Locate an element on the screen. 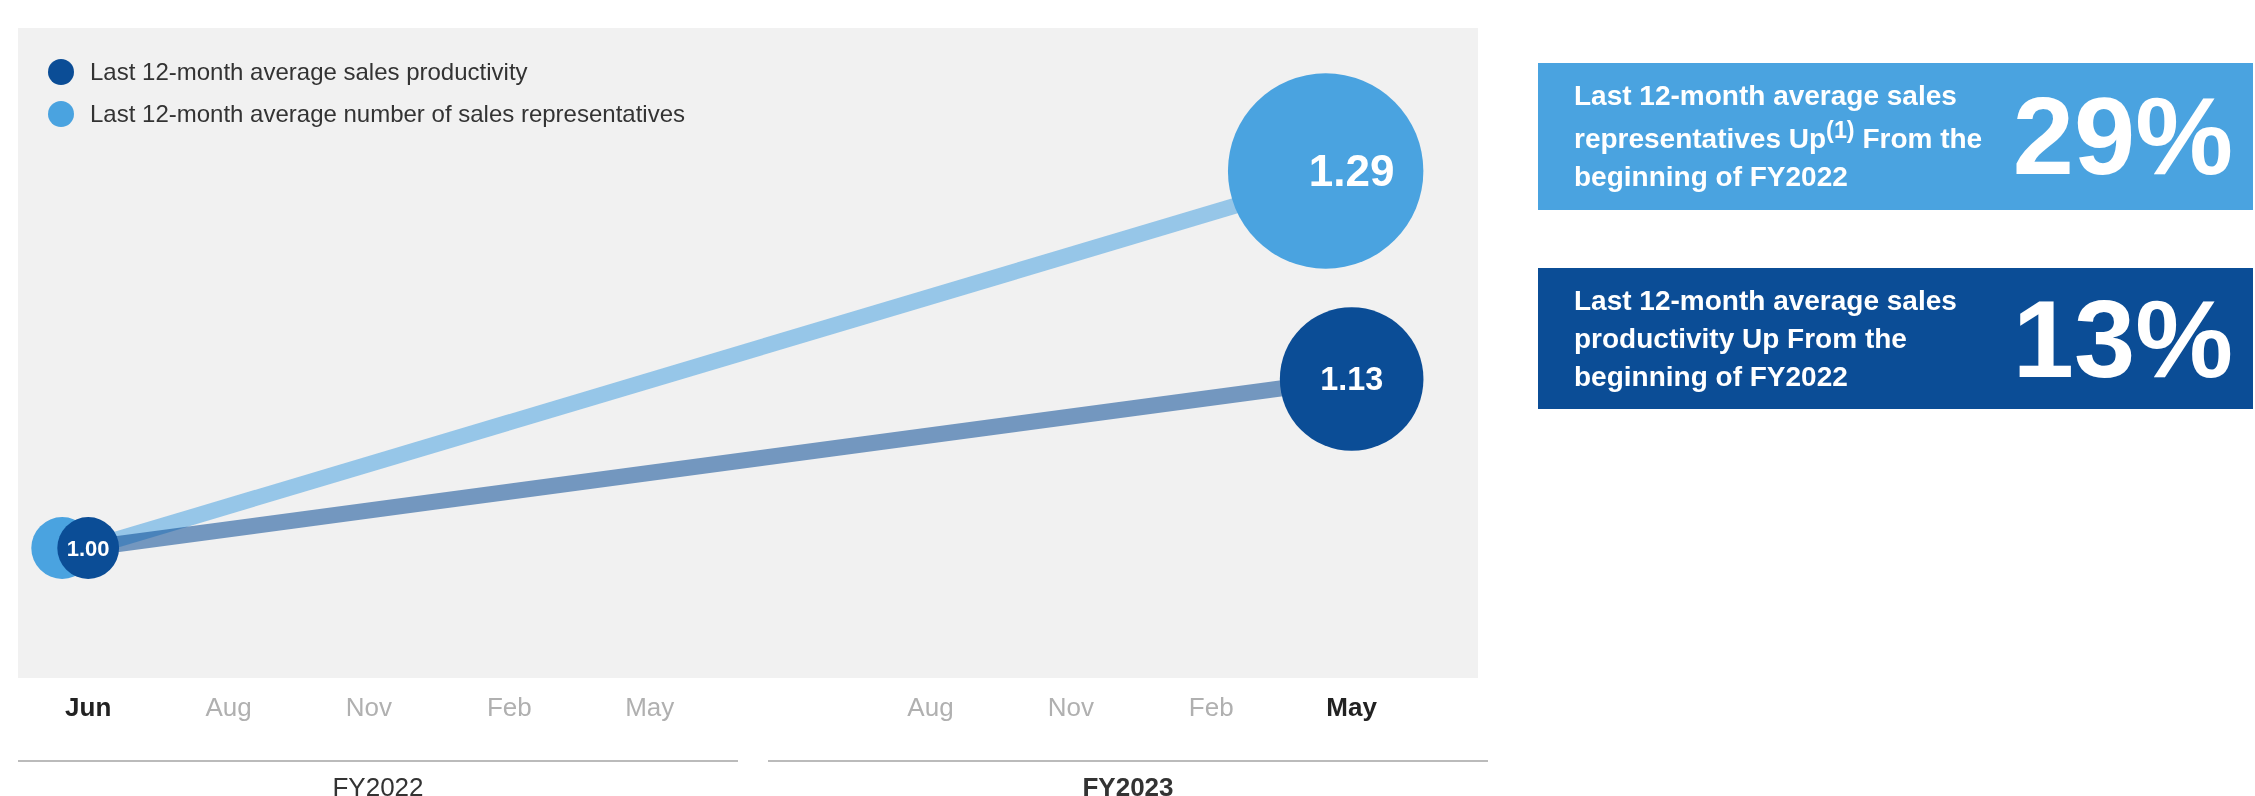  text: Last 12-month average sales representatives Up$^{(1)}$ From the beginning of FY2022 is located at coordinates (1779, 136).